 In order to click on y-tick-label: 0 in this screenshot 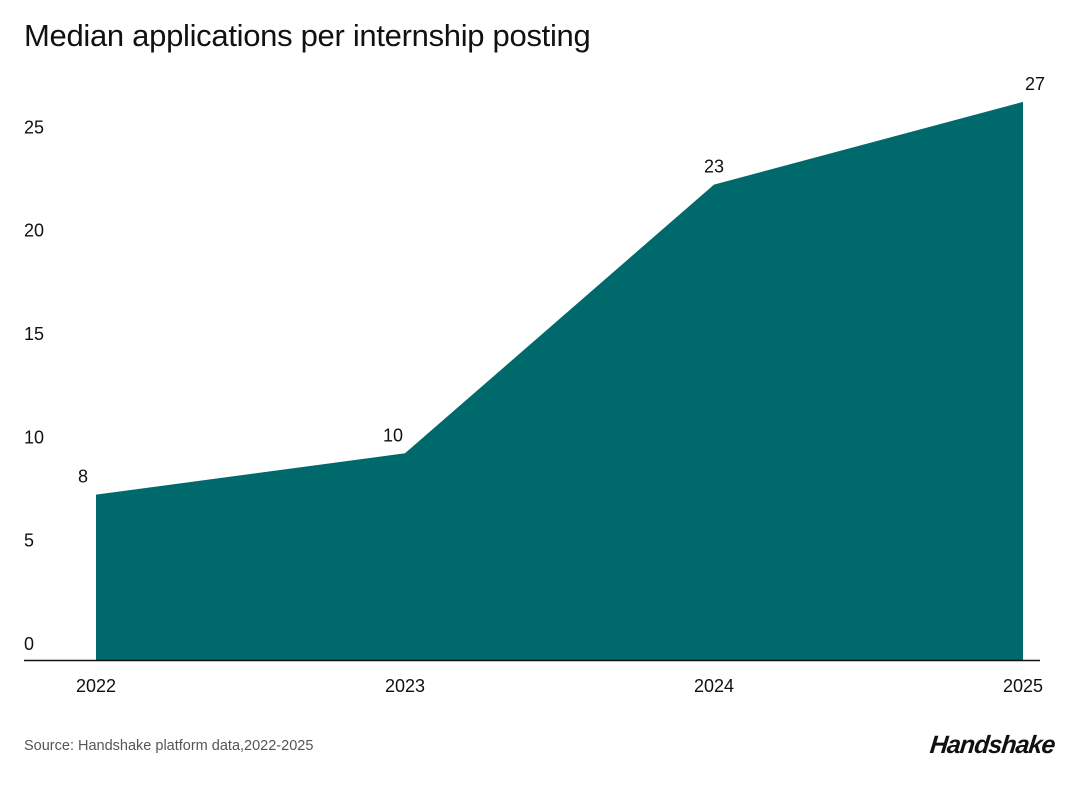, I will do `click(29, 644)`.